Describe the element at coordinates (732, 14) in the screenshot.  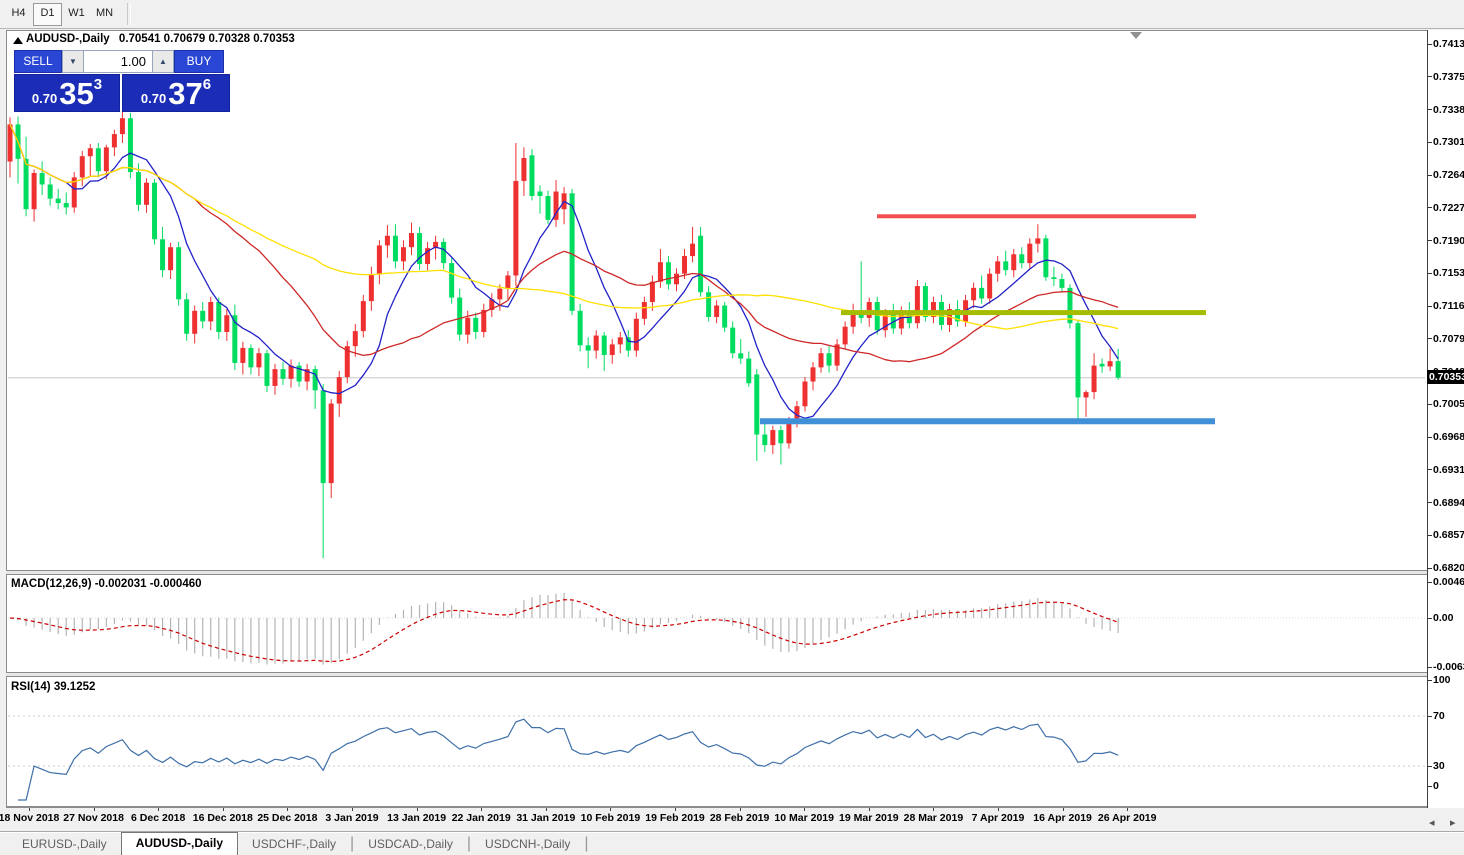
I see `timeframe-toolbar: H4 D1 W1 MN` at that location.